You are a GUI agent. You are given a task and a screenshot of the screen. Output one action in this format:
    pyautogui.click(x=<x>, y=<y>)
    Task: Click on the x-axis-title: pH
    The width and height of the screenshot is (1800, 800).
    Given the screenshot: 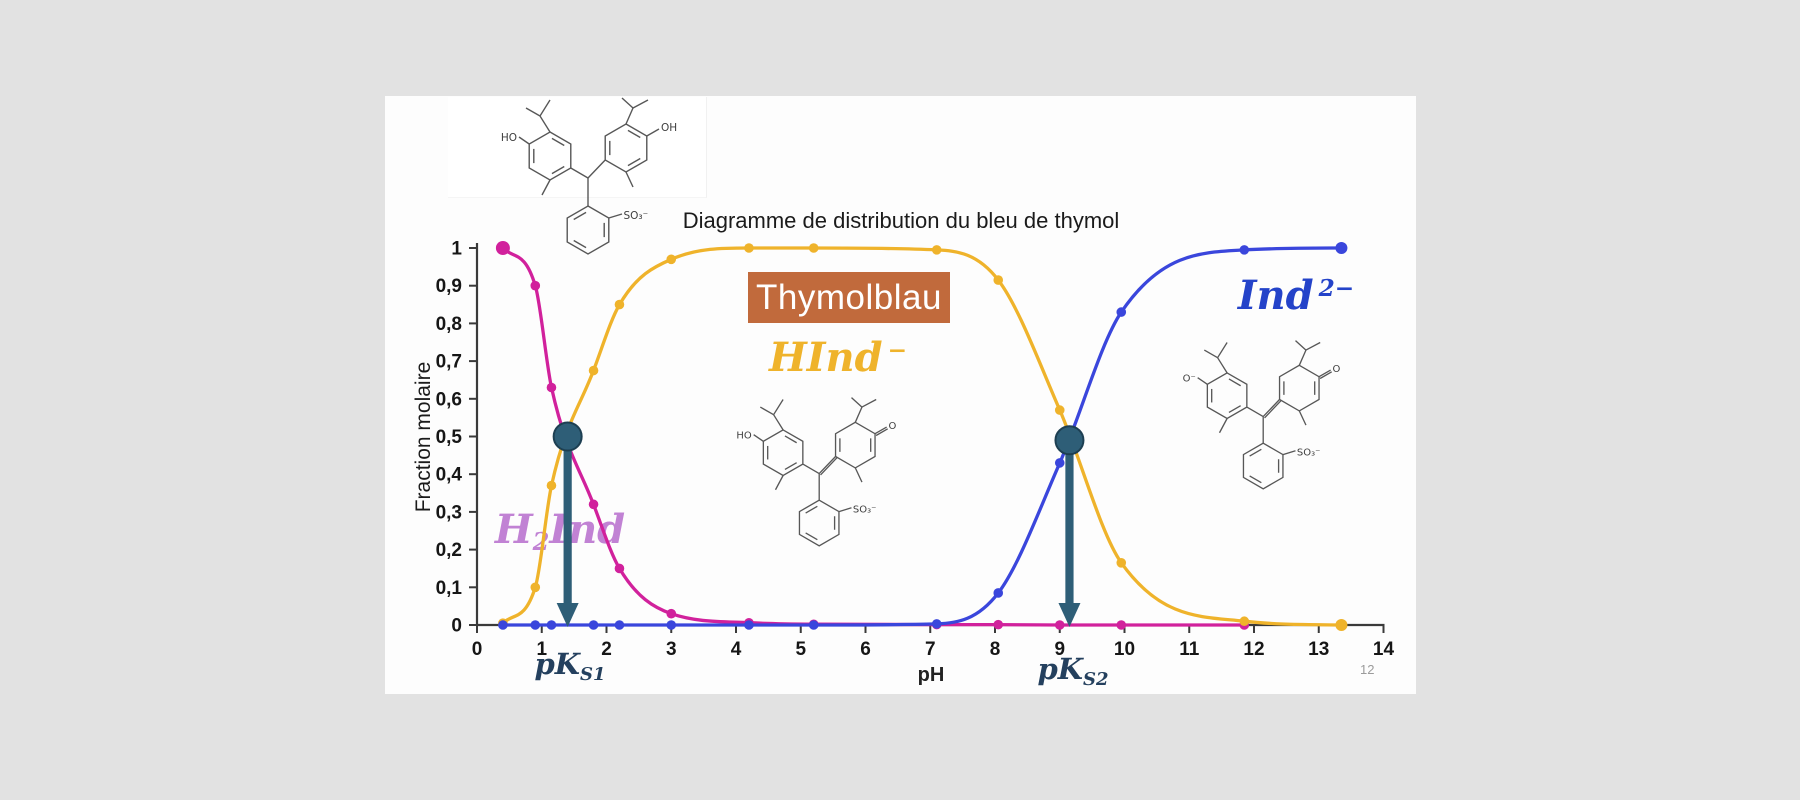 What is the action you would take?
    pyautogui.click(x=931, y=675)
    